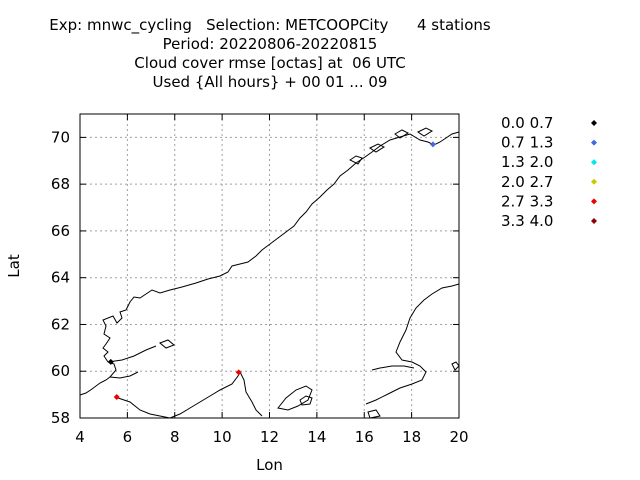 This screenshot has height=480, width=640. What do you see at coordinates (527, 182) in the screenshot?
I see `legend-label: 2.0 2.7` at bounding box center [527, 182].